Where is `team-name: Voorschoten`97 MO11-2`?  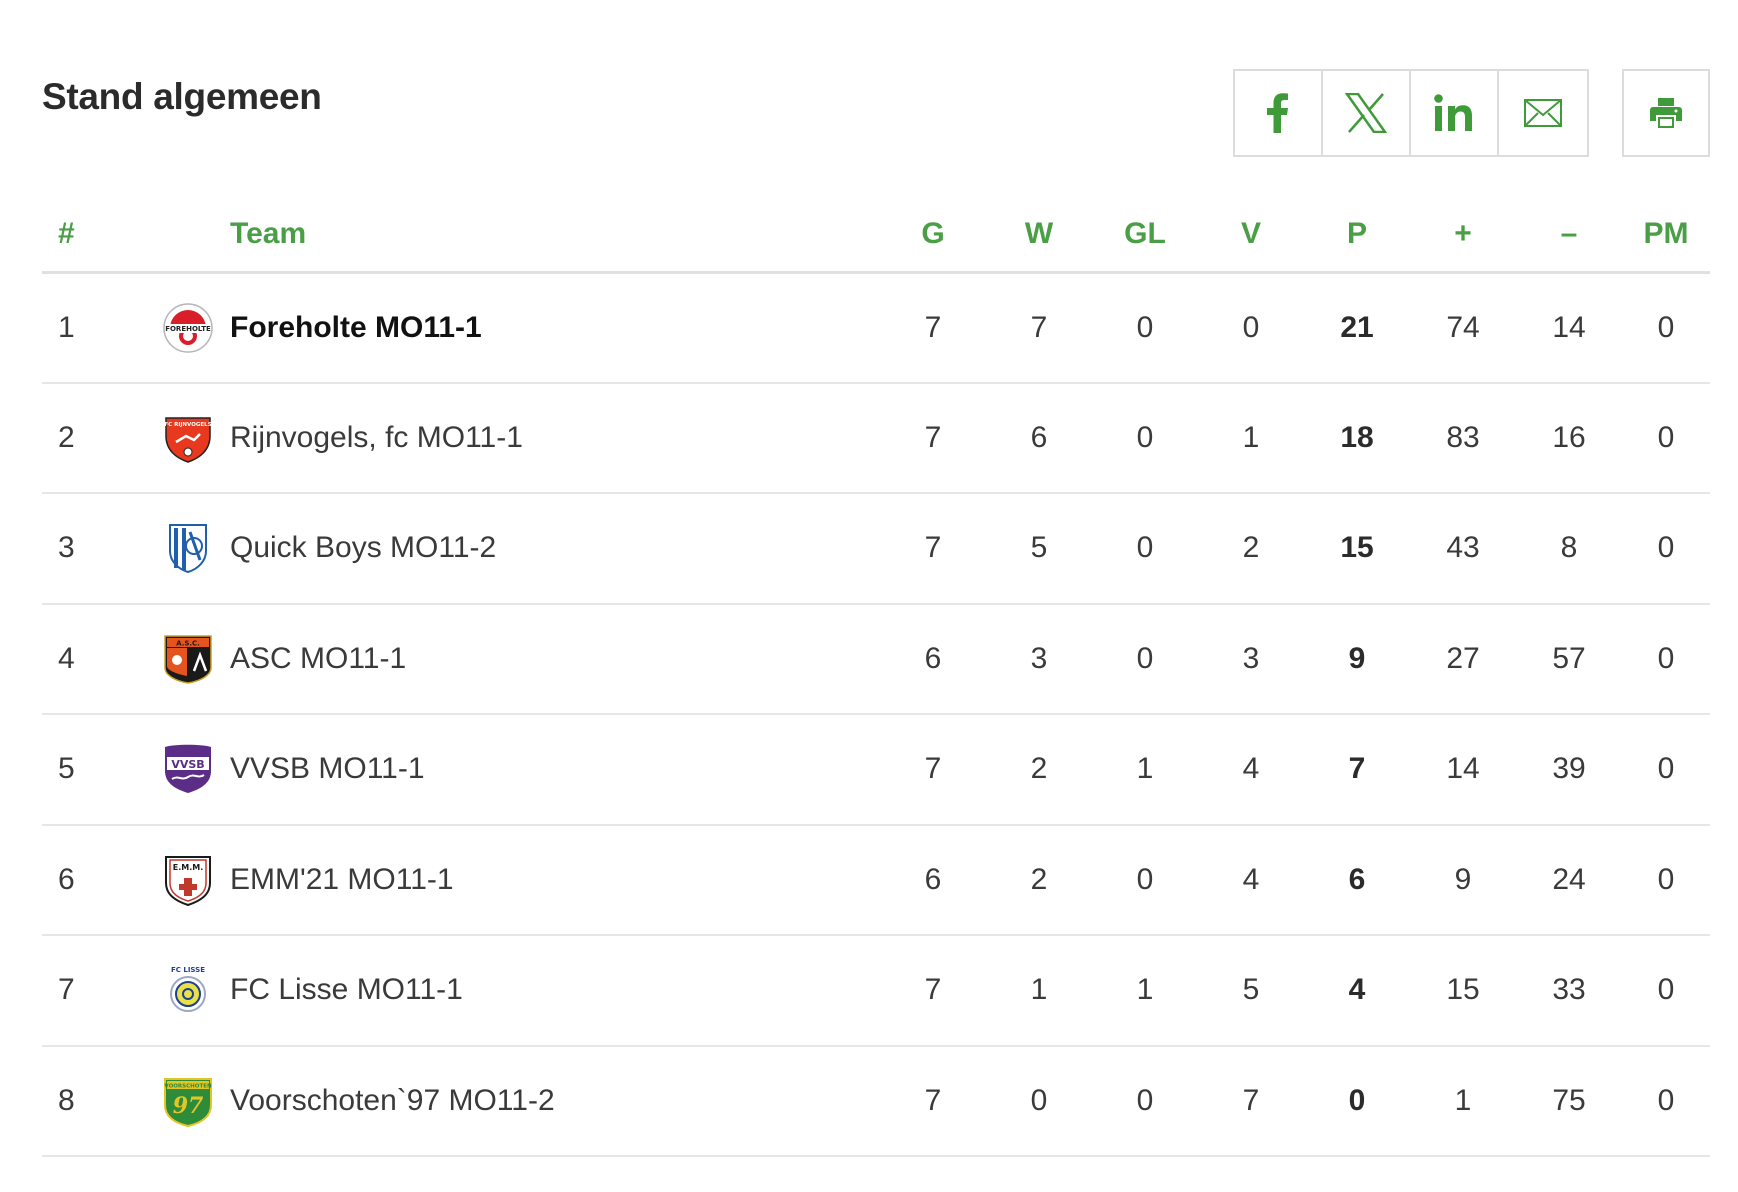 team-name: Voorschoten`97 MO11-2 is located at coordinates (555, 1101).